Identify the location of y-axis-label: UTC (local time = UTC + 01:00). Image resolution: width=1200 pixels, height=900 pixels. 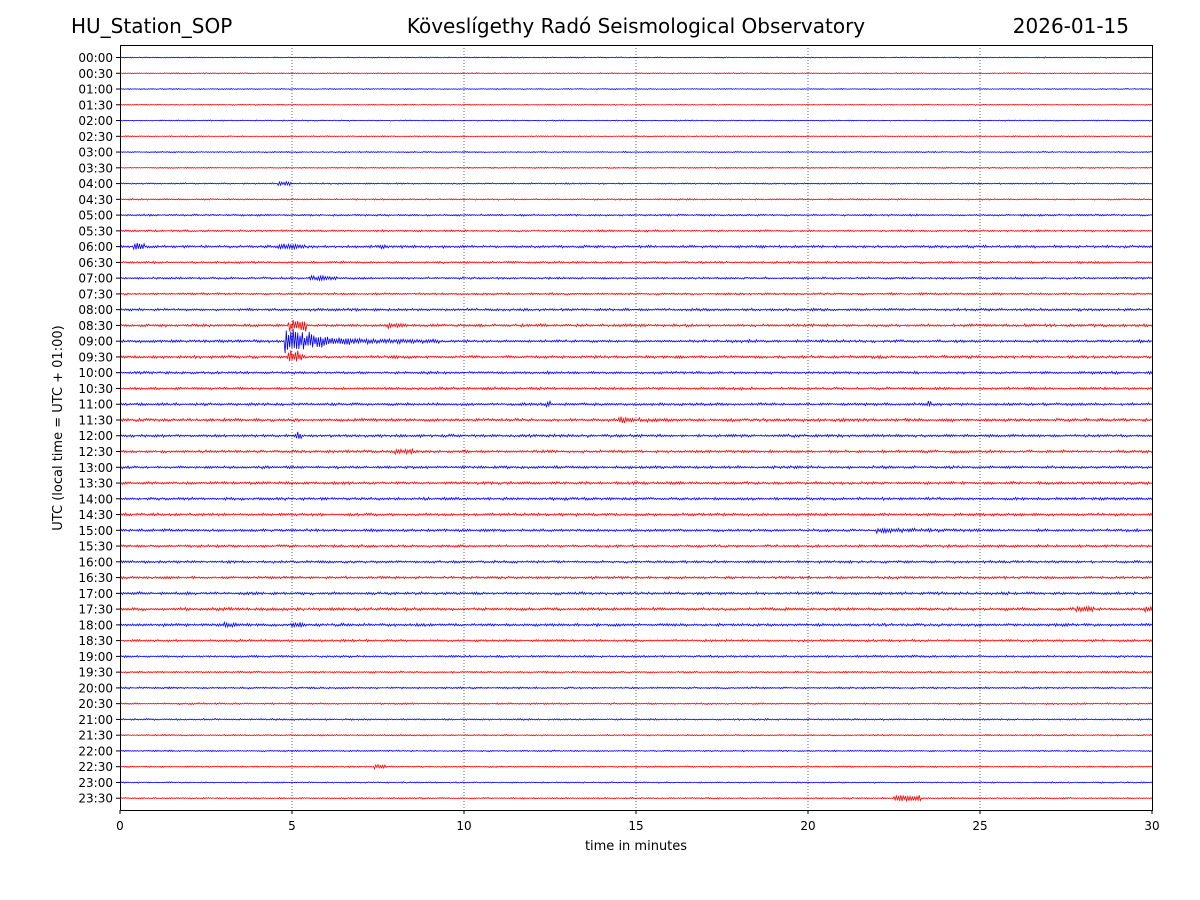
(58, 427).